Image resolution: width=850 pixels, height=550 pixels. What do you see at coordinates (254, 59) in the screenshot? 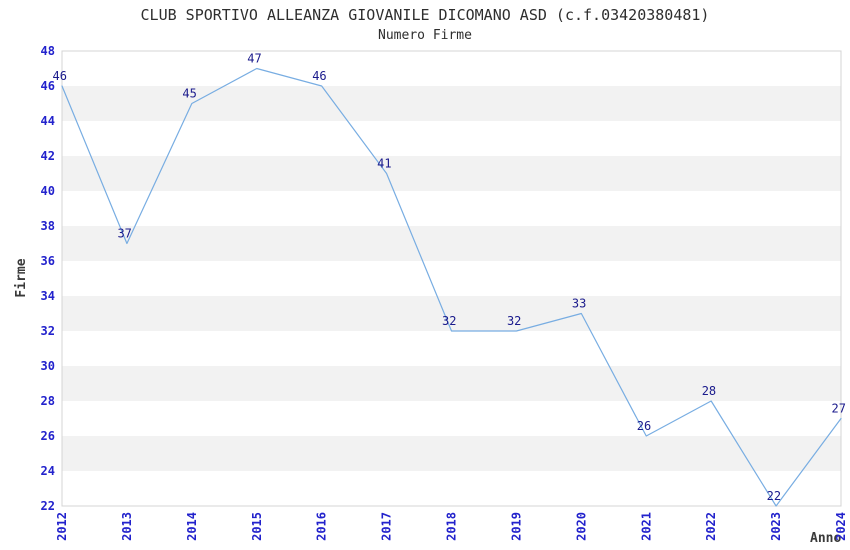
I see `data-point-label: 47` at bounding box center [254, 59].